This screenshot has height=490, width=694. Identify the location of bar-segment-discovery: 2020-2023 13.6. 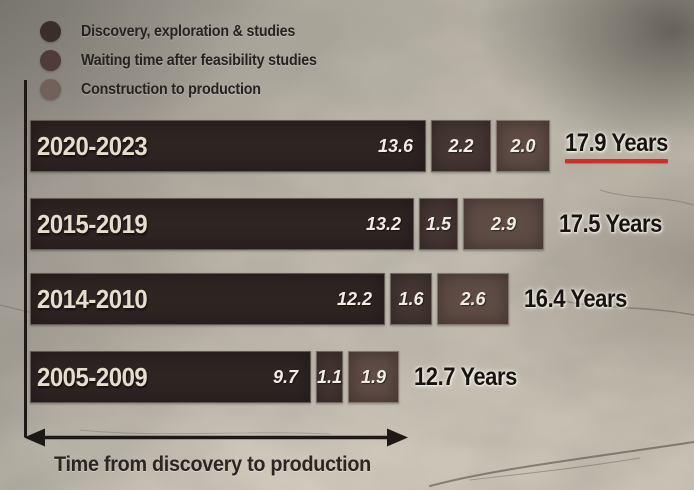
(228, 146).